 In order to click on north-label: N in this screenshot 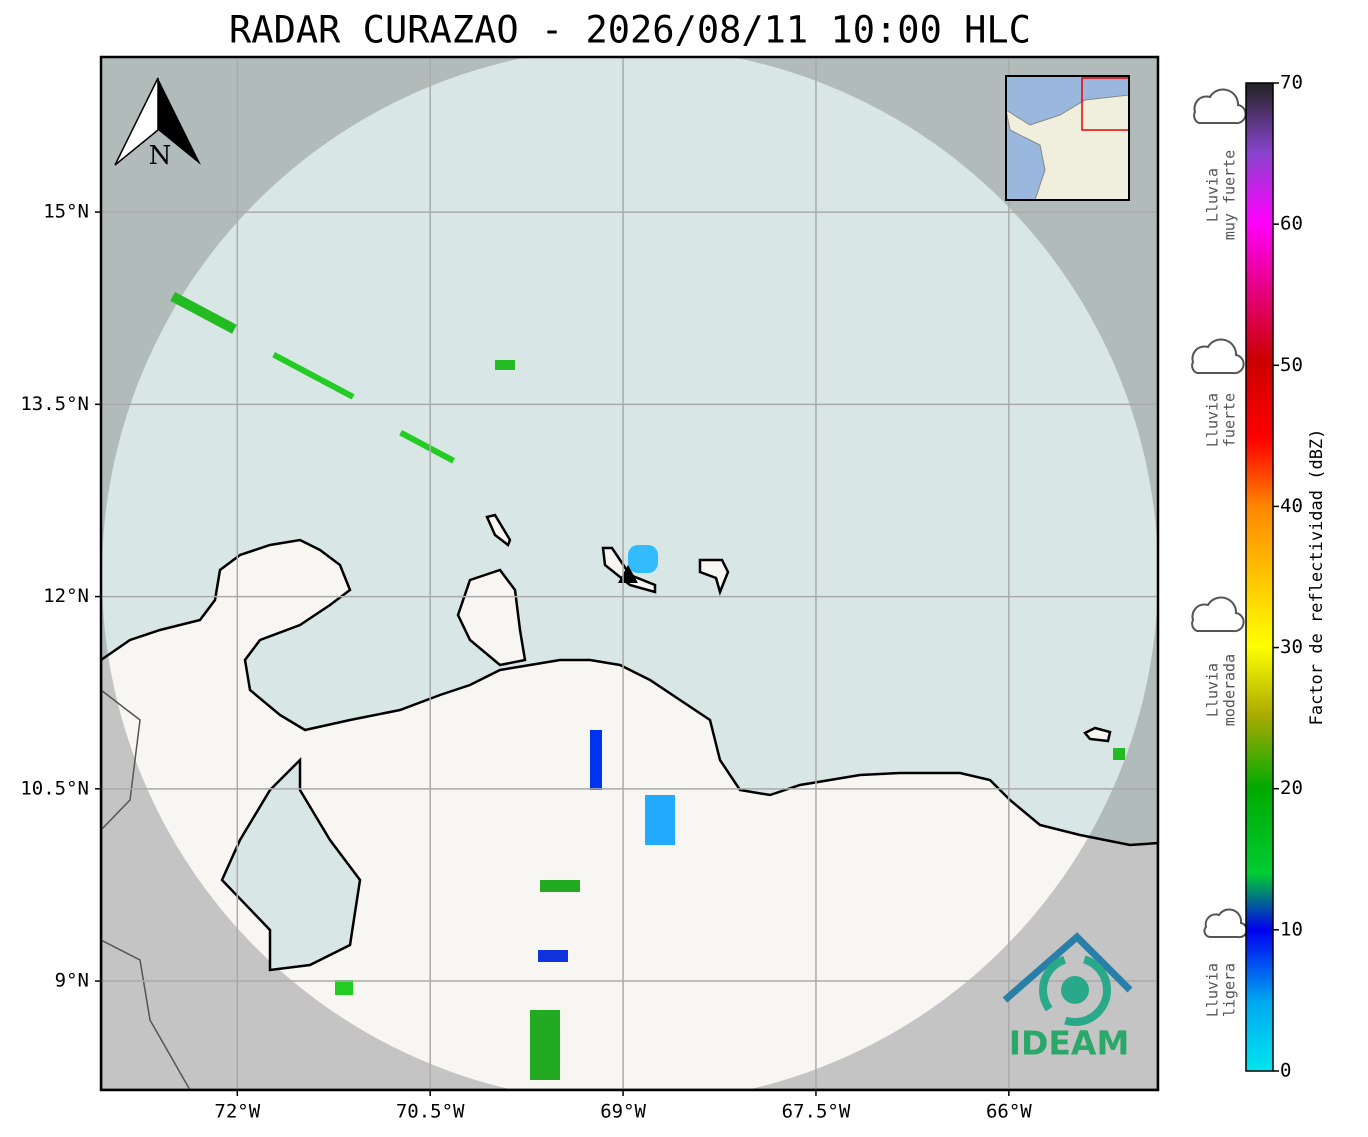, I will do `click(160, 156)`.